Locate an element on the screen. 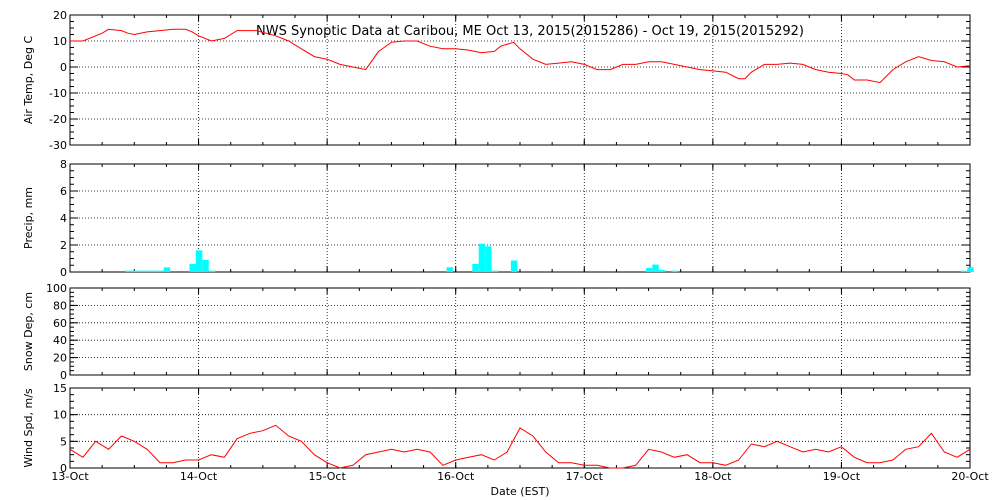  y-tick-label: 40 is located at coordinates (60, 340).